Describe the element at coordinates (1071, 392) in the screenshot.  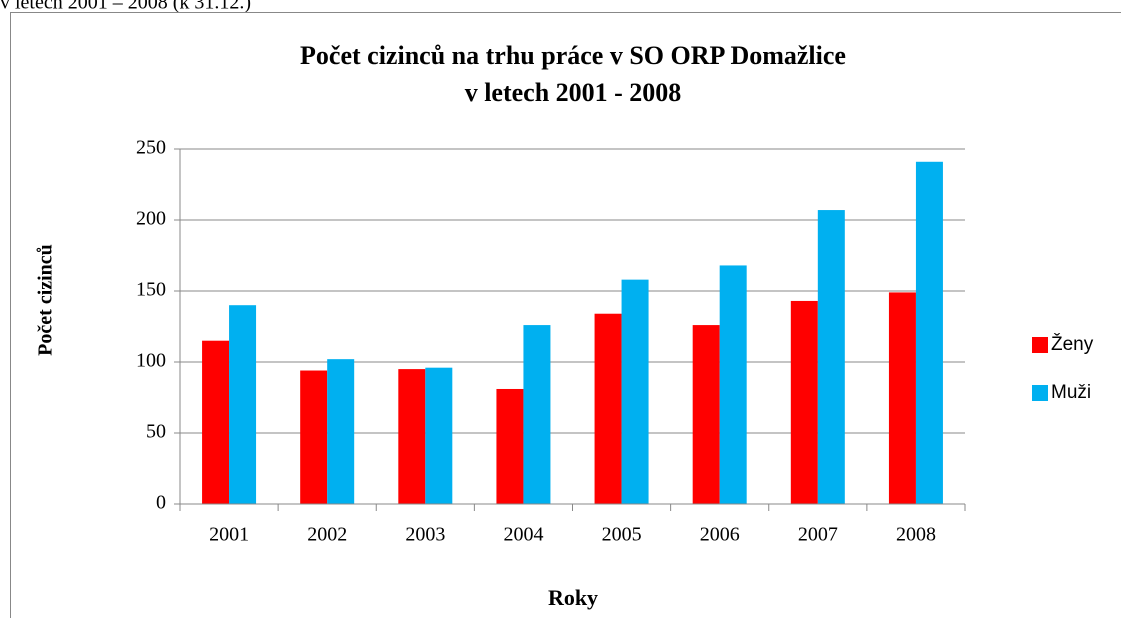
I see `legend-label: Muži` at that location.